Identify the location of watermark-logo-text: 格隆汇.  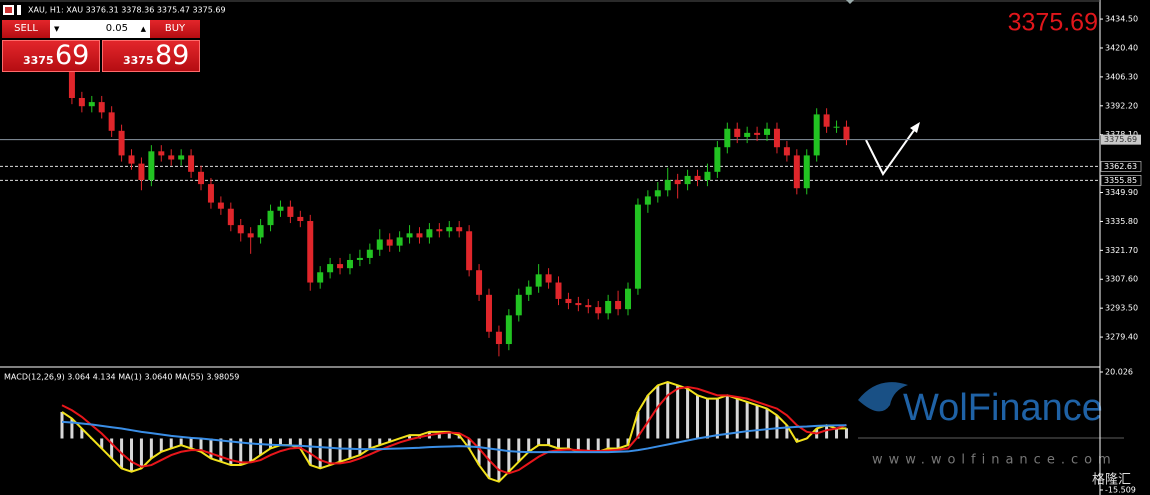
(1111, 480).